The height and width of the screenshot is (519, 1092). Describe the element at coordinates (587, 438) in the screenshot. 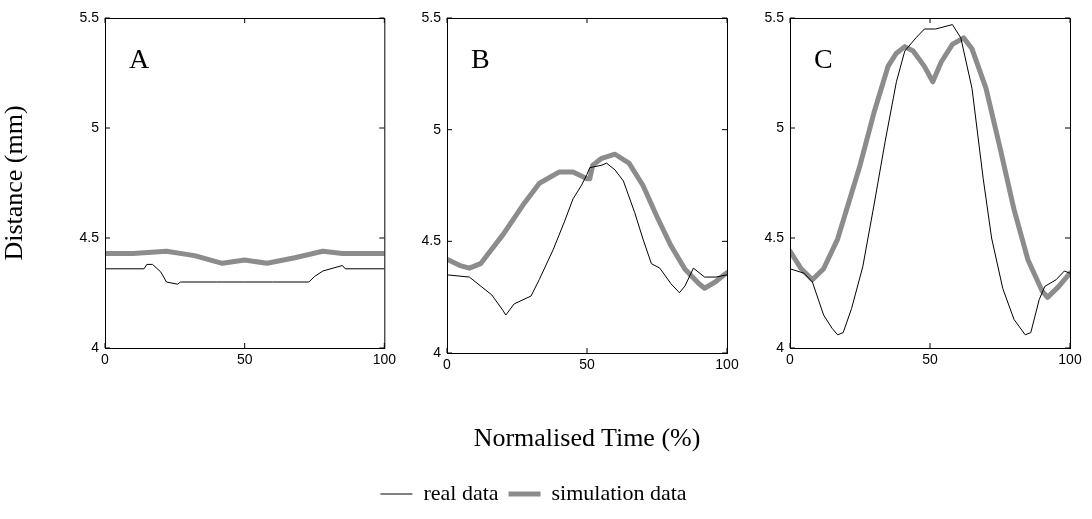

I see `x-axis-title: Normalised Time (%)` at that location.